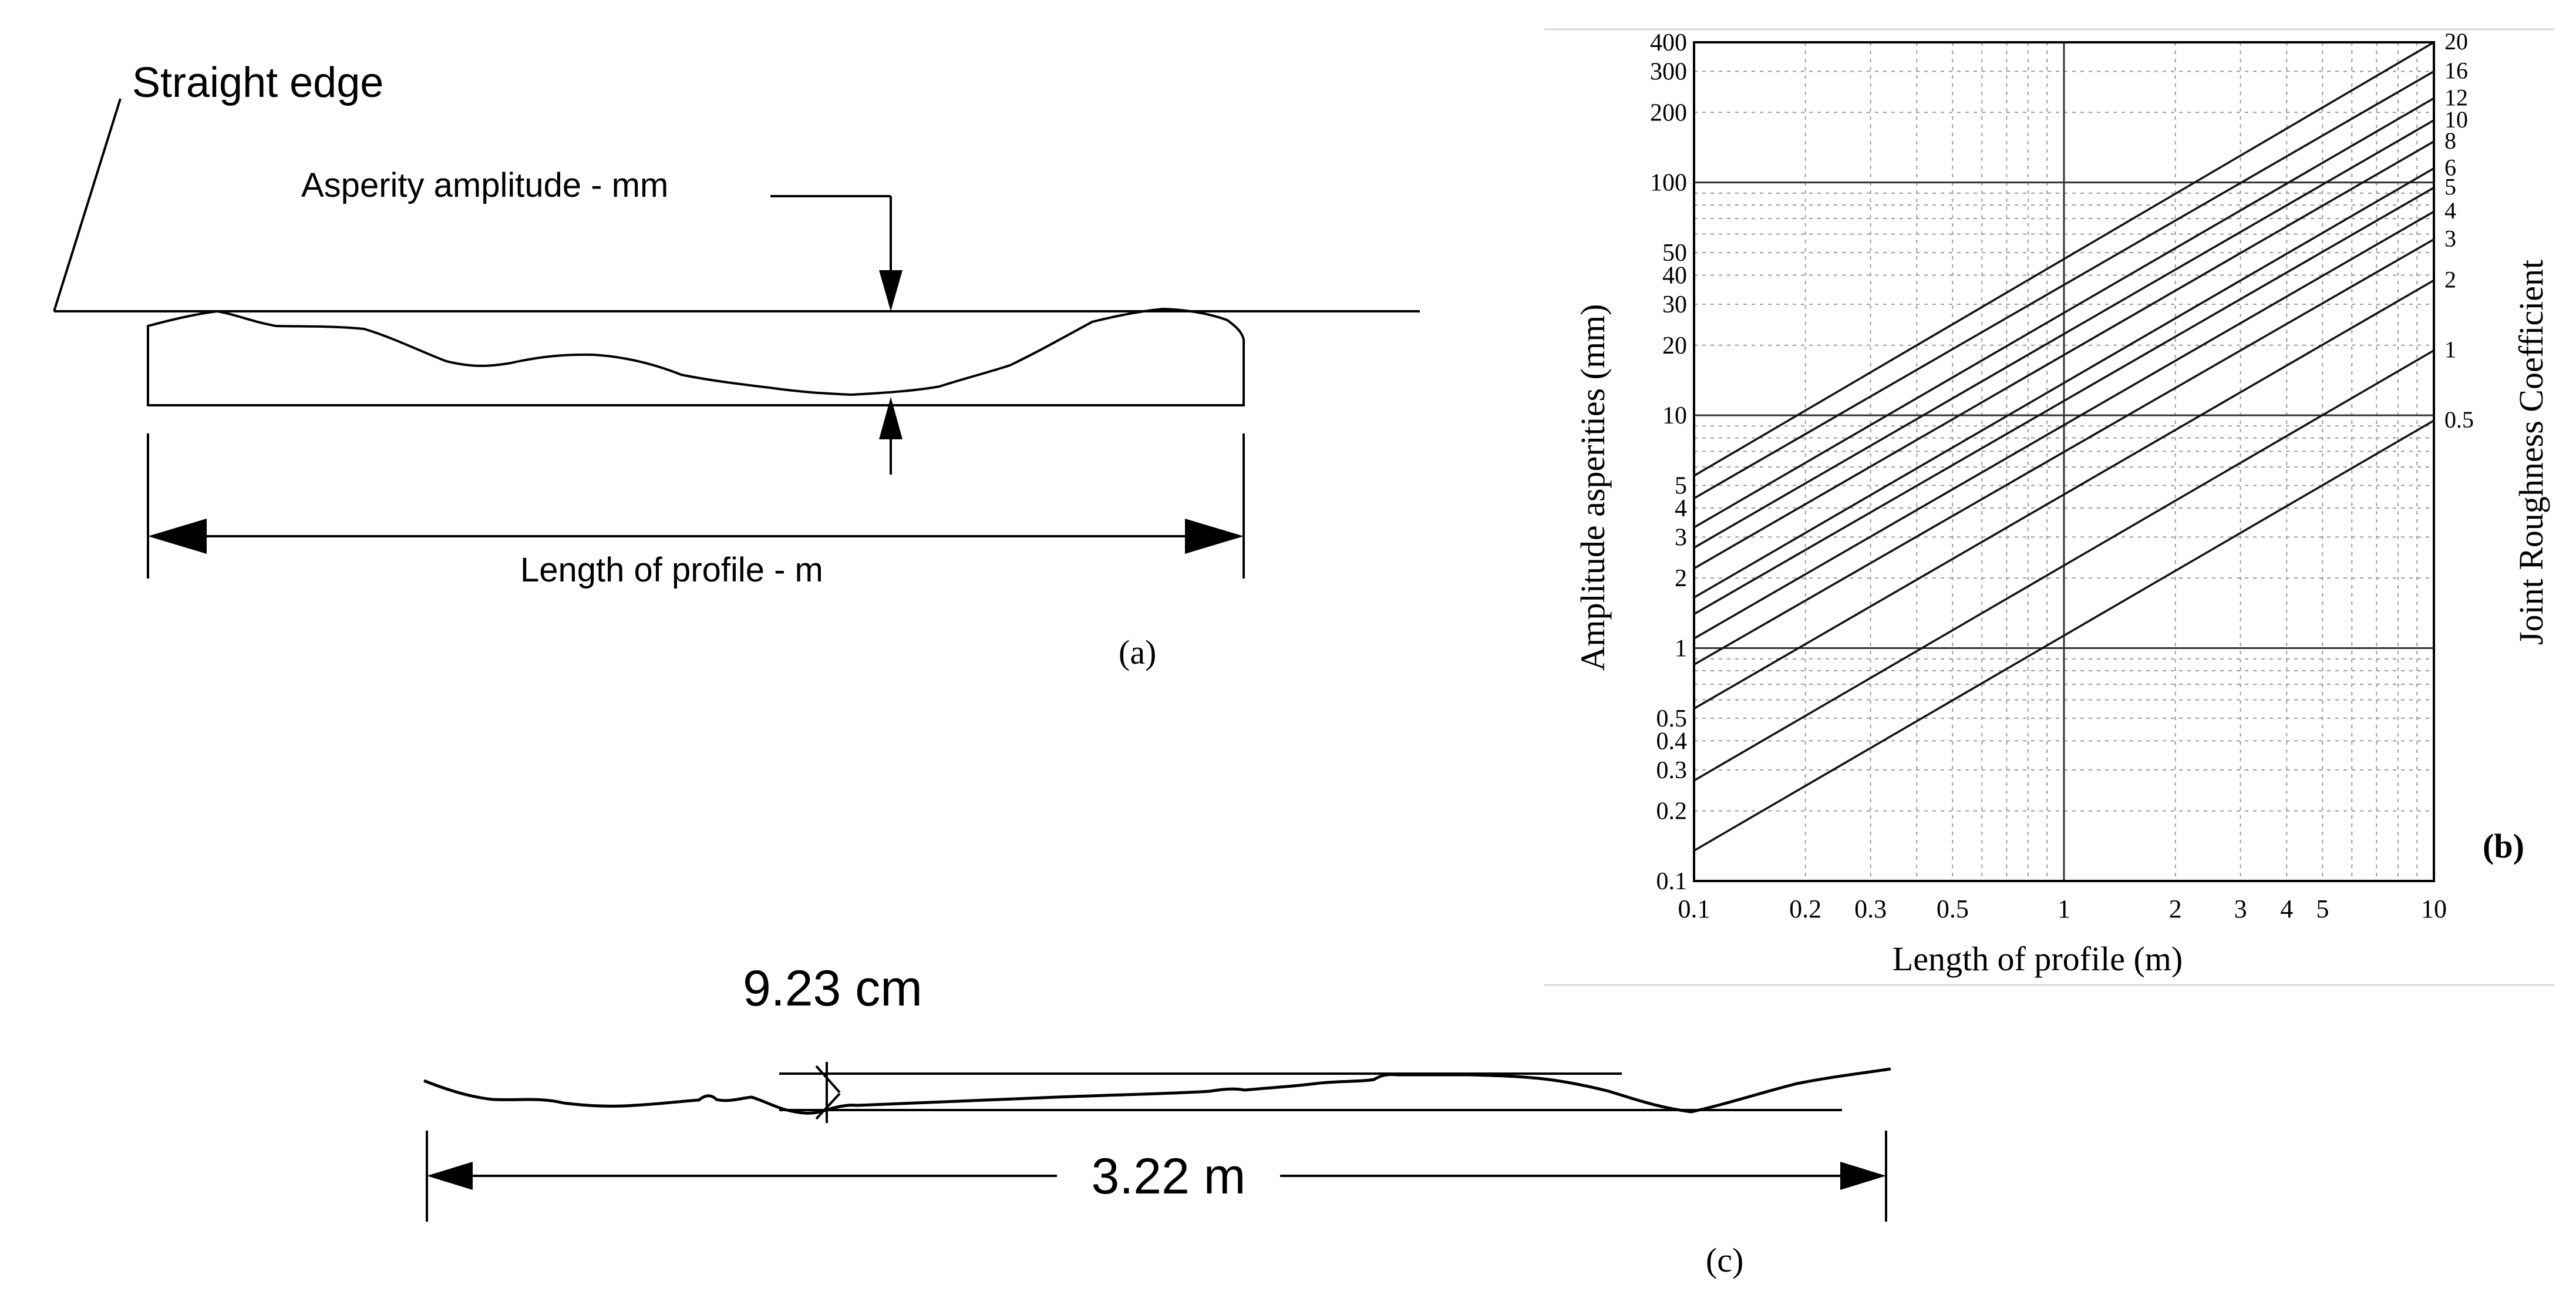  I want to click on x-tick-label: 0.2, so click(1805, 909).